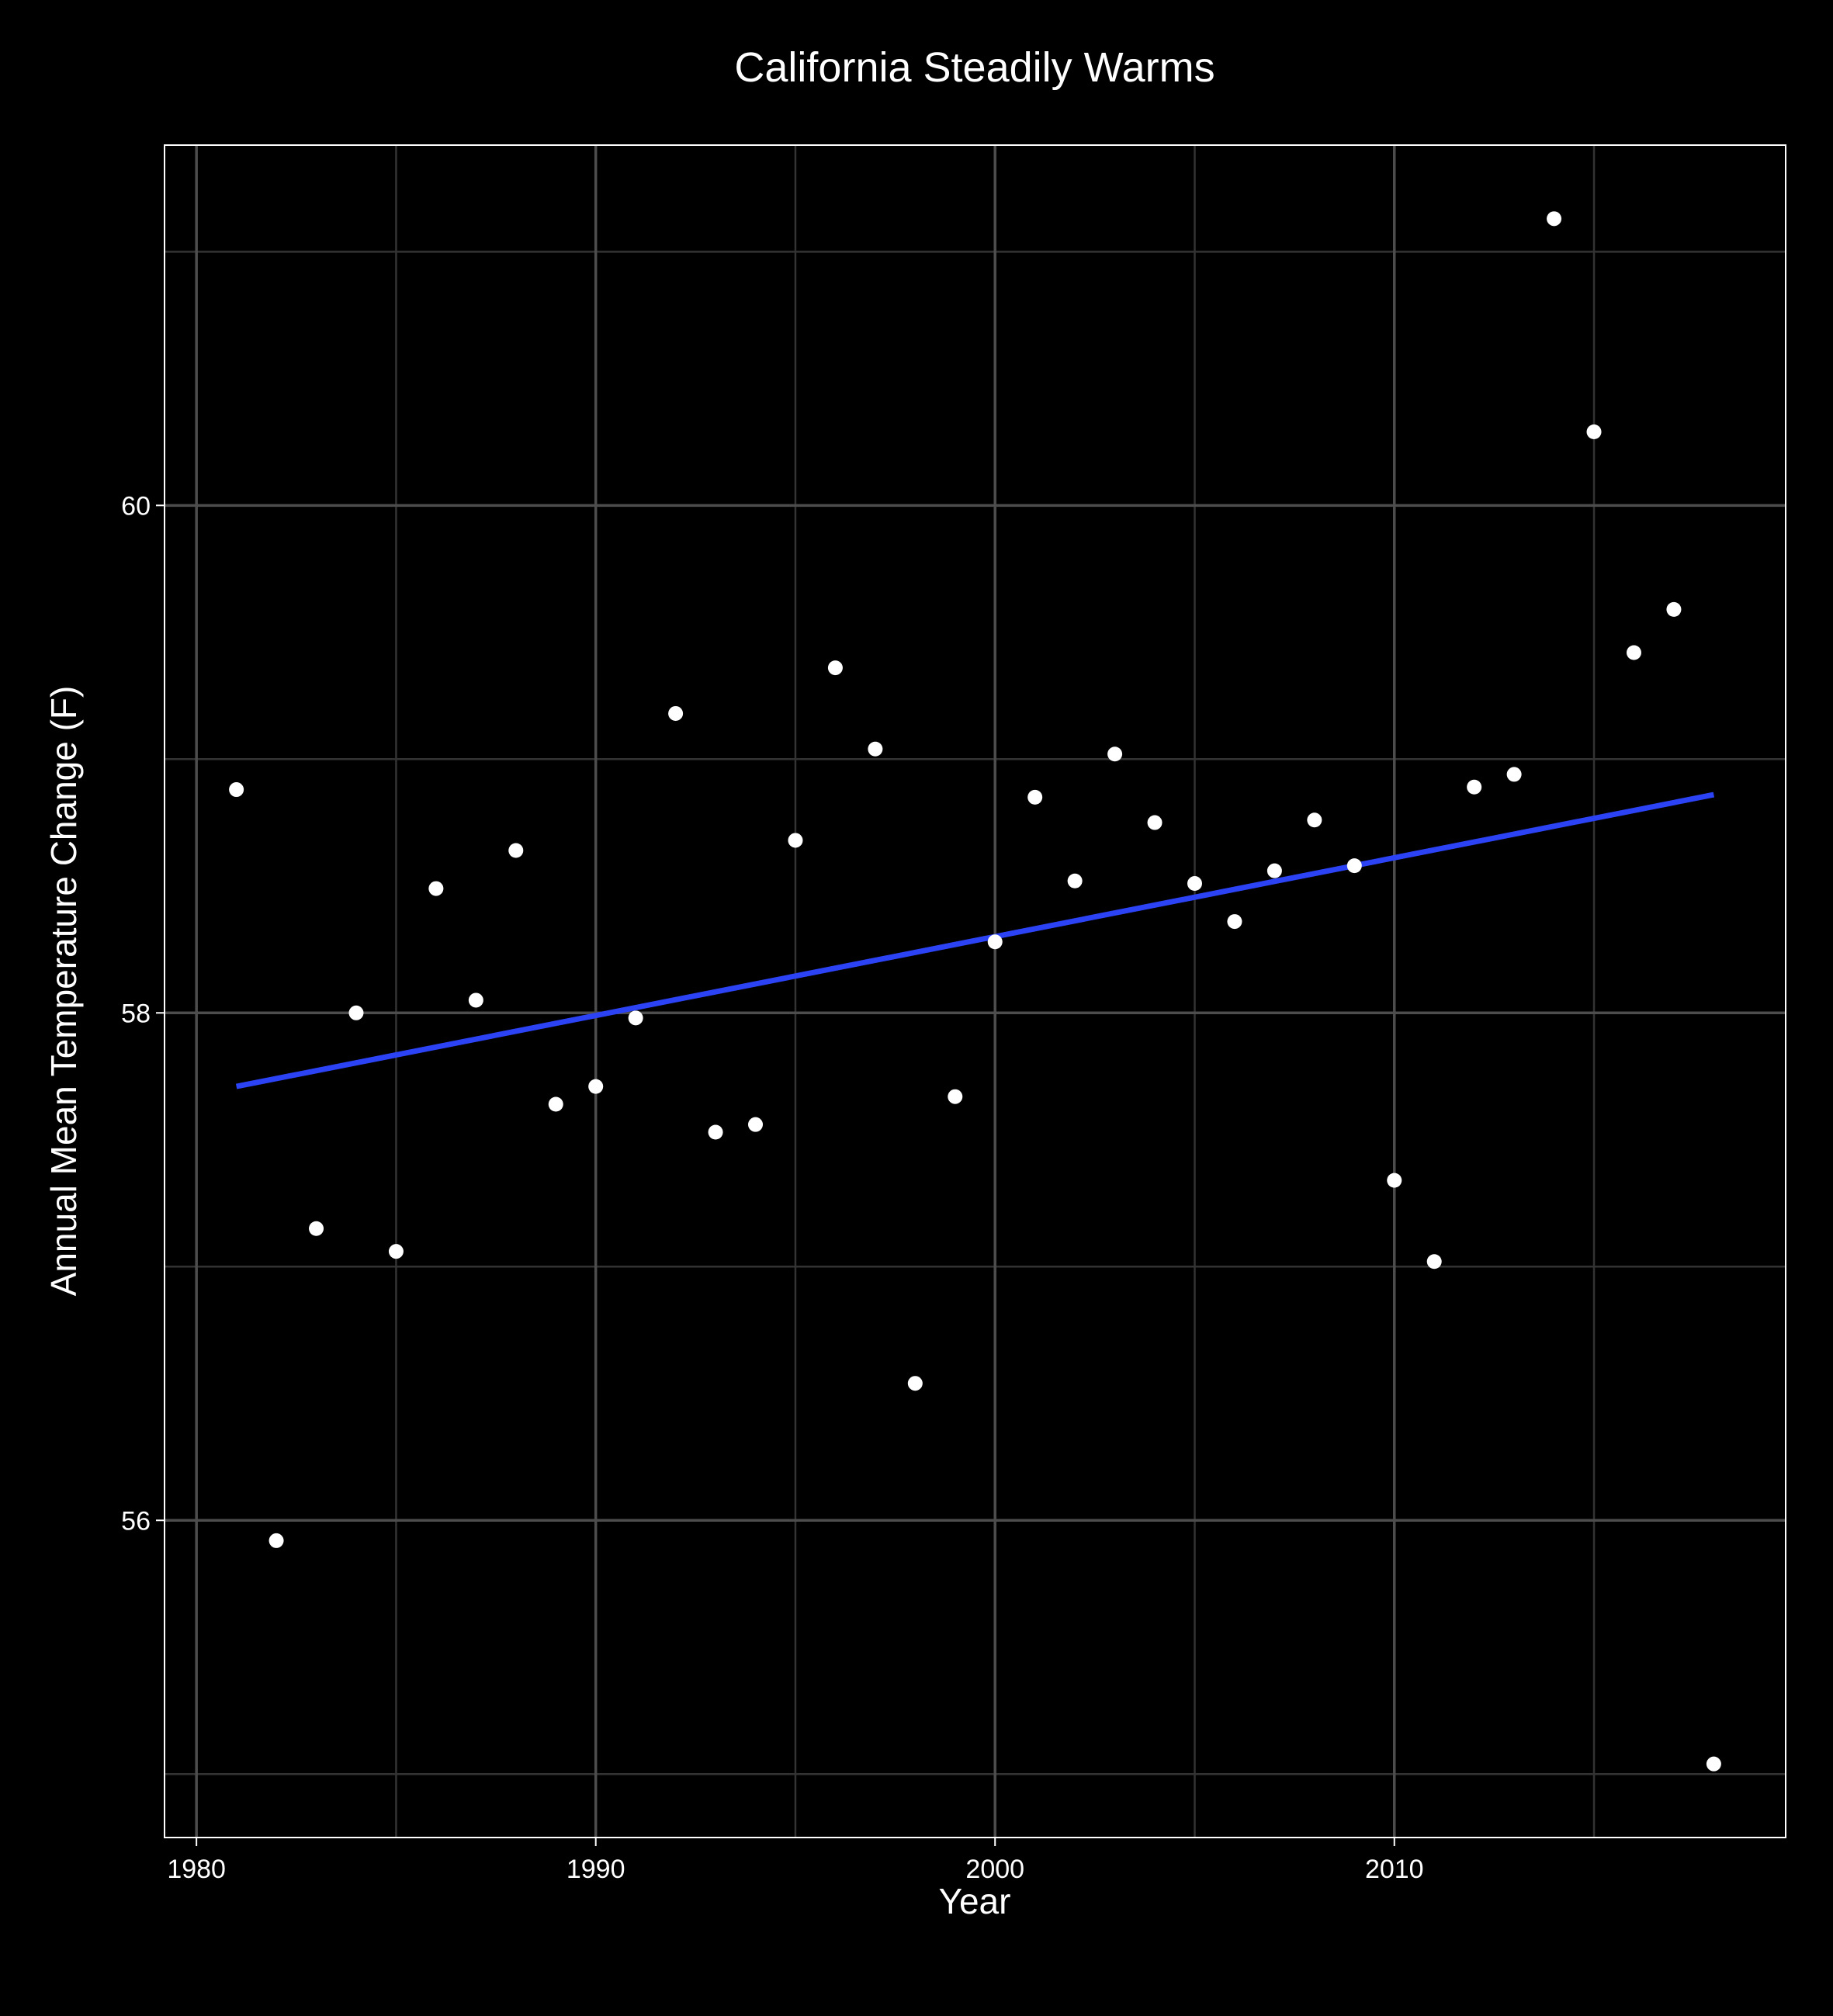 This screenshot has width=1833, height=2016. I want to click on x-tick-label: 1980, so click(197, 1870).